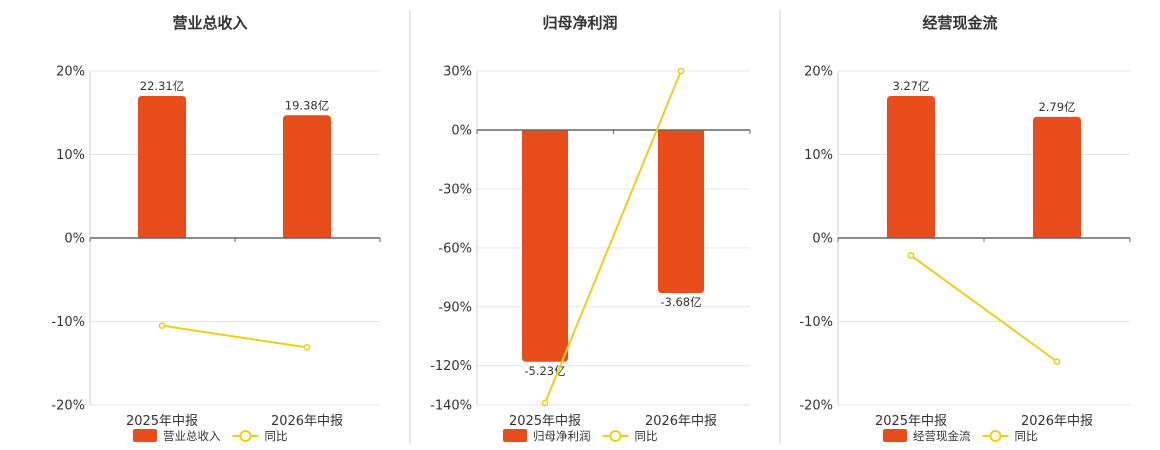 This screenshot has height=450, width=1160. What do you see at coordinates (451, 406) in the screenshot?
I see `y-tick-label: -140%` at bounding box center [451, 406].